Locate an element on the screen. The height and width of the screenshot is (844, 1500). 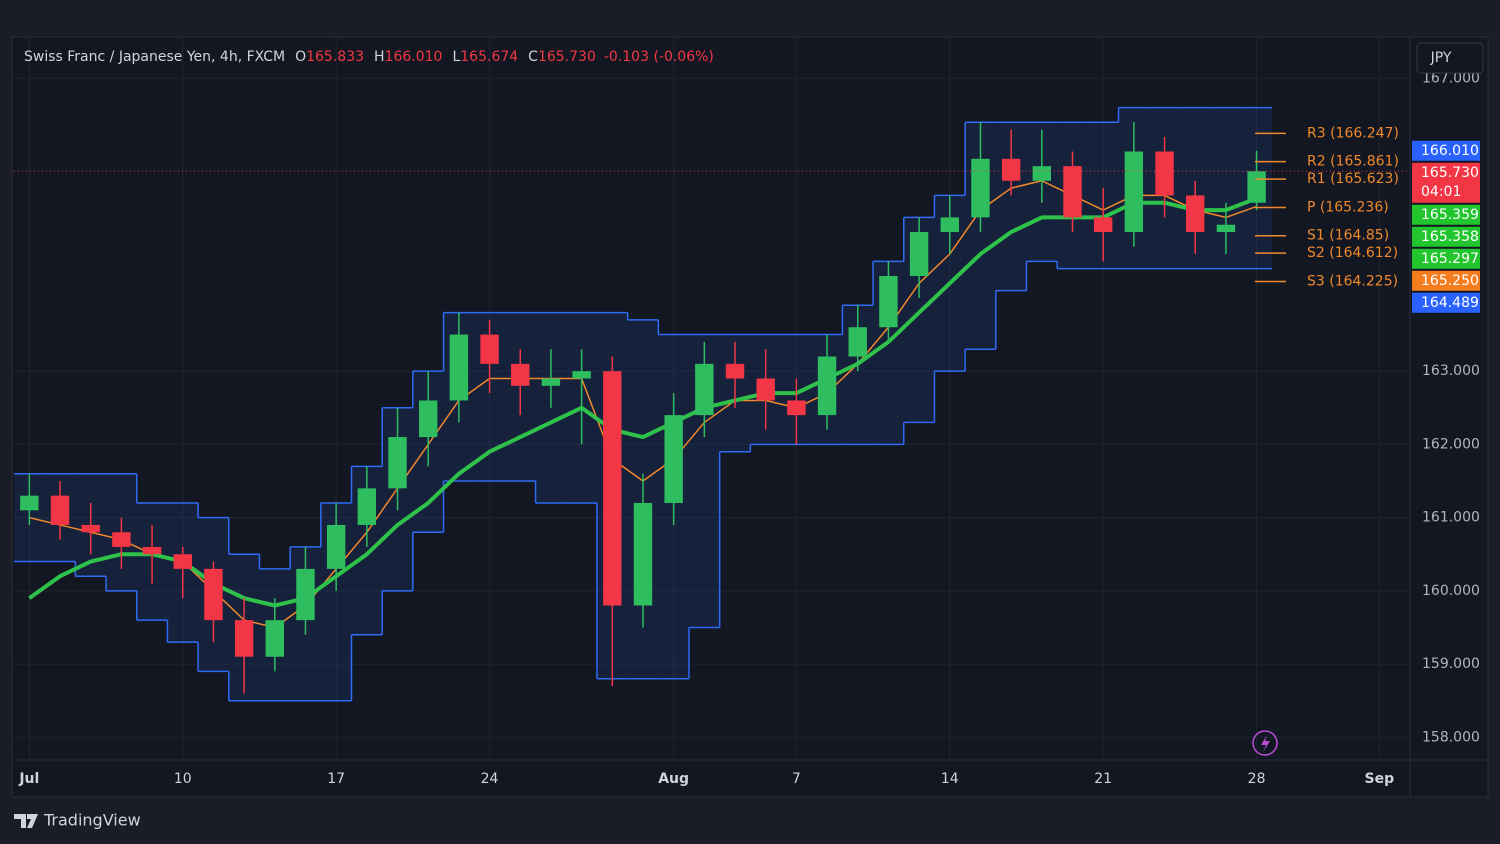
price-label: 165.359 is located at coordinates (1450, 215).